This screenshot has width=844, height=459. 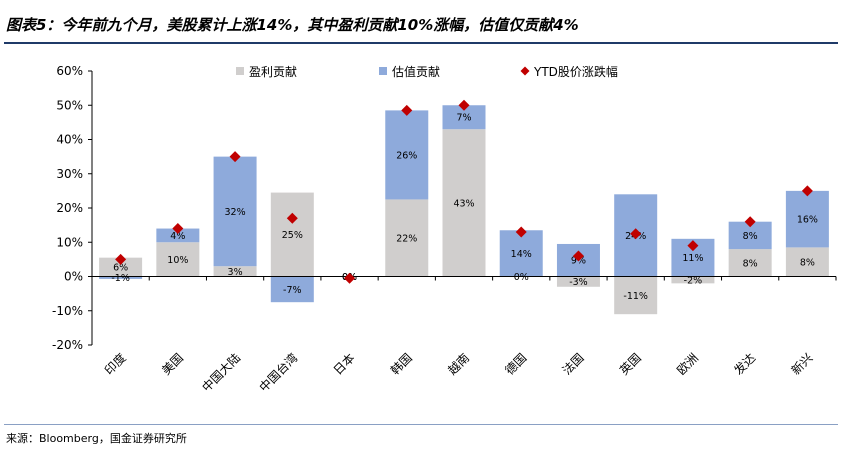 I want to click on x-tick-label: 韩国, so click(x=401, y=364).